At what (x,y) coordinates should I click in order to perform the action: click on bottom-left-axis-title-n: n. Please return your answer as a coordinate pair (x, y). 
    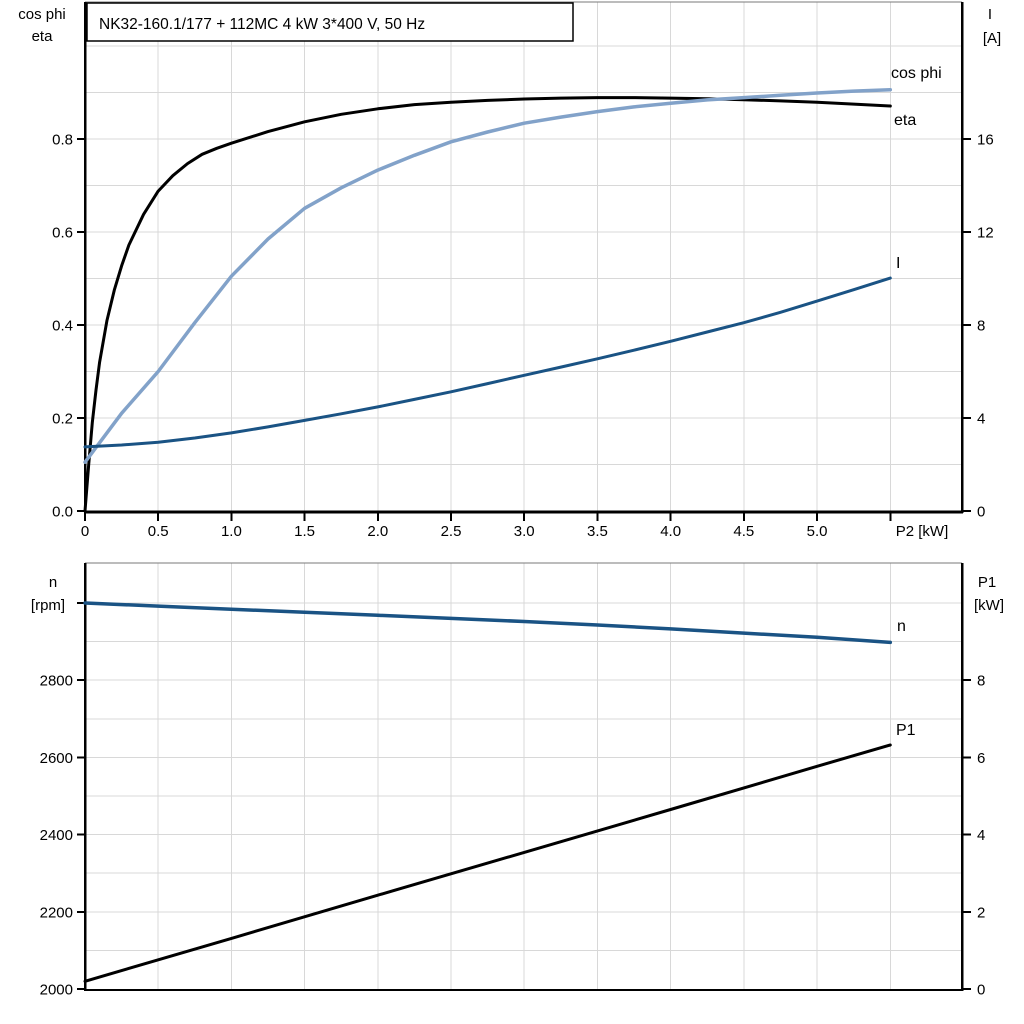
    Looking at the image, I should click on (53, 582).